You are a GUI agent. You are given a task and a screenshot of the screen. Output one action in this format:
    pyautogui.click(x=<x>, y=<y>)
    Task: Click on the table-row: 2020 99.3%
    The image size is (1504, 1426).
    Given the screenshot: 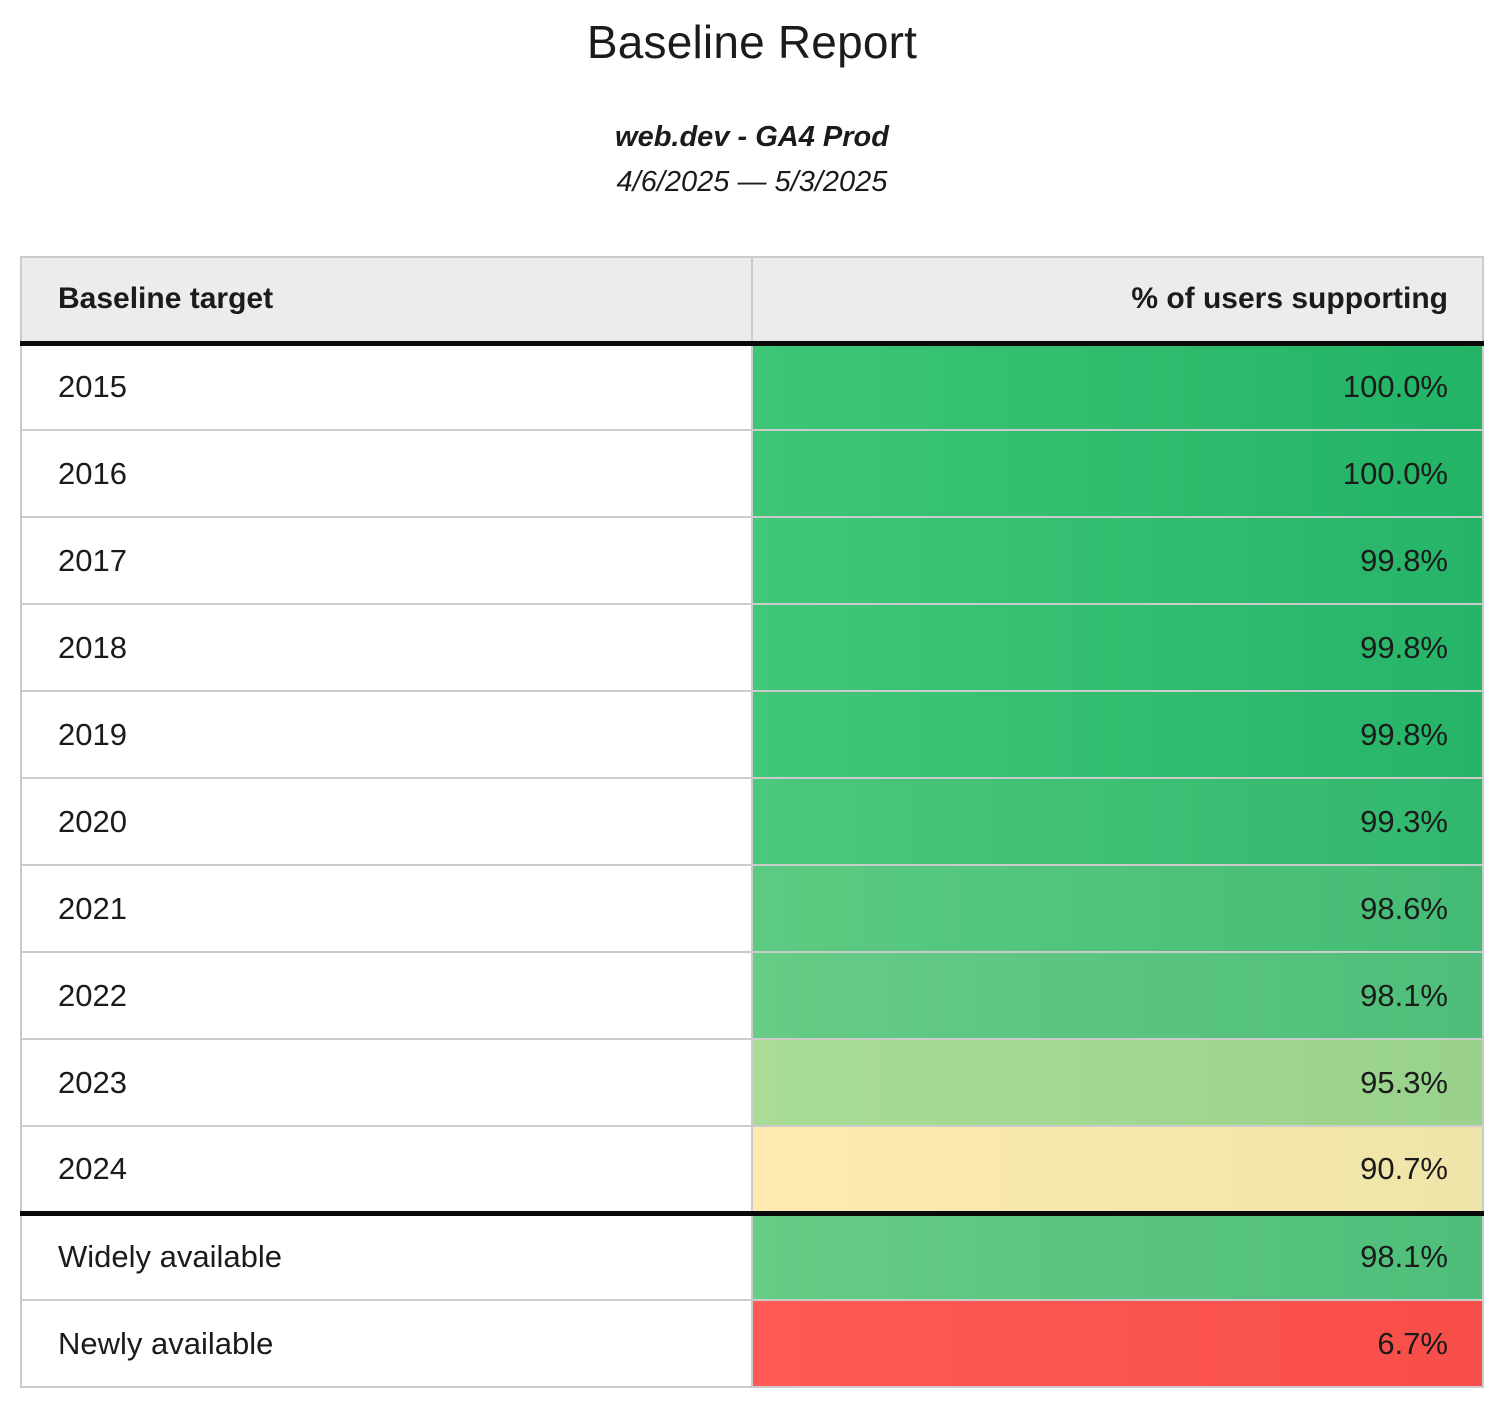 What is the action you would take?
    pyautogui.click(x=752, y=821)
    